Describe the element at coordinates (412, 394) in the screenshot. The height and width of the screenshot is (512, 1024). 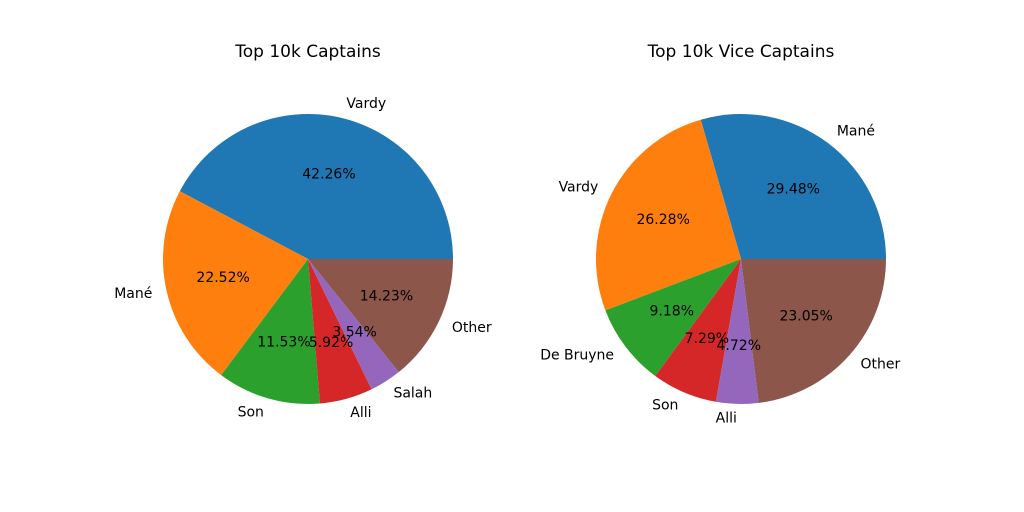
I see `slice-label-salah: Salah` at that location.